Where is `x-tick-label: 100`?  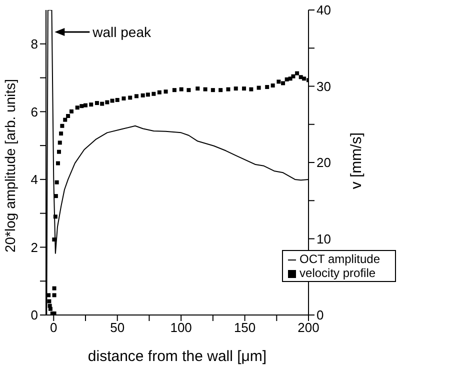 x-tick-label: 100 is located at coordinates (181, 328).